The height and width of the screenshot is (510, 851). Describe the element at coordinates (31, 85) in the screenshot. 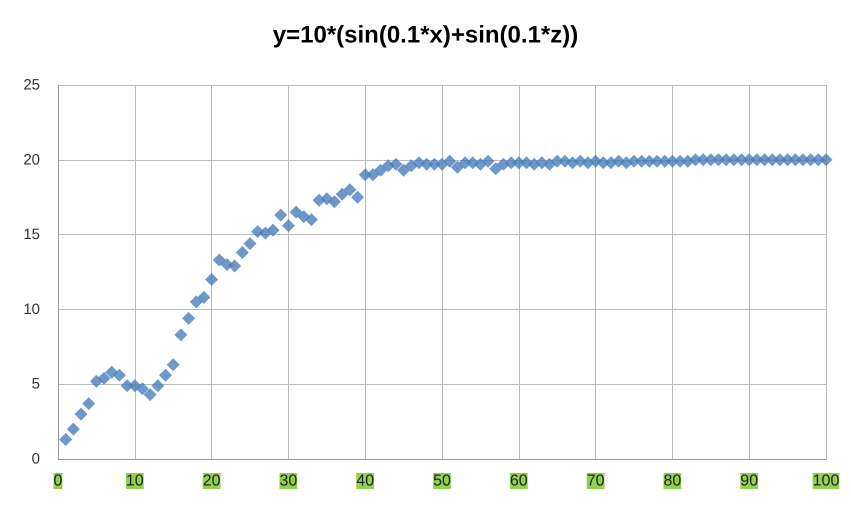

I see `y-tick-label: 25` at that location.